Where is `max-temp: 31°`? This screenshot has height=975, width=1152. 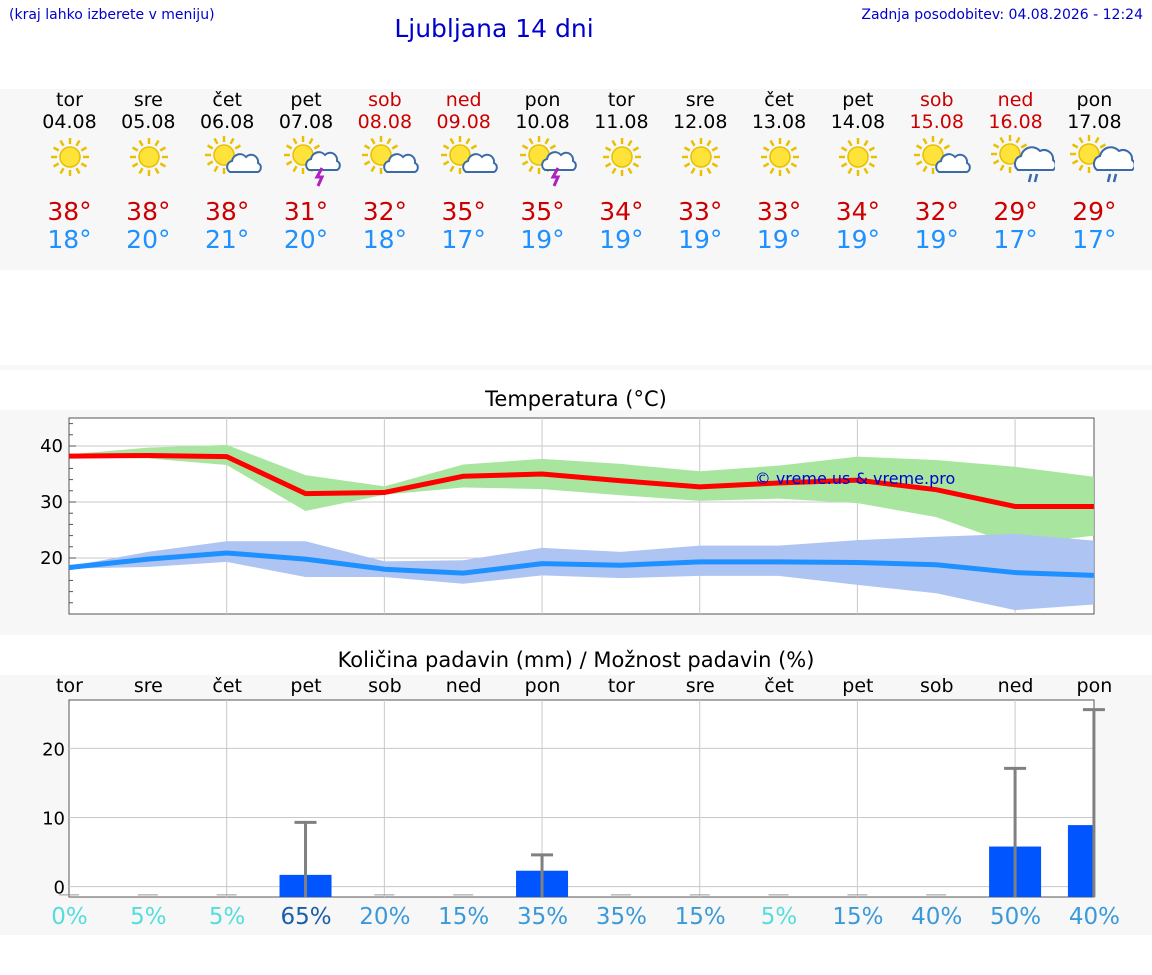
max-temp: 31° is located at coordinates (306, 211).